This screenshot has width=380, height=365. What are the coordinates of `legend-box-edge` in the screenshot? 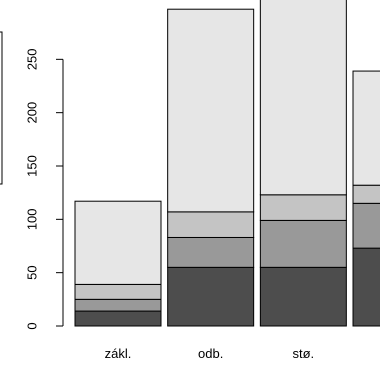 It's located at (1, 108).